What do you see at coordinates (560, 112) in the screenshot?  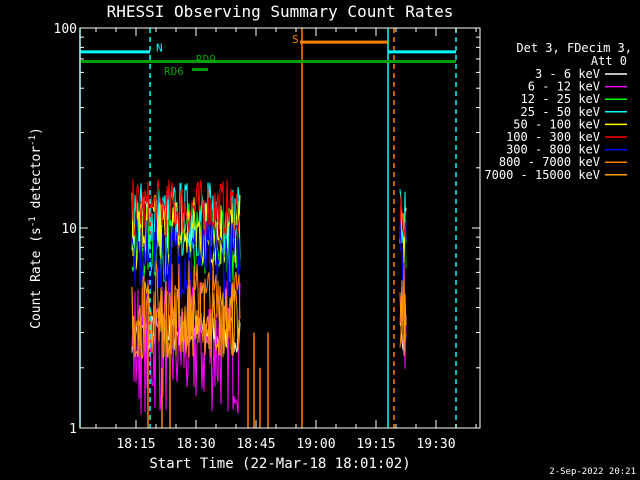 I see `legend-entry-label: 25 - 50 keV` at bounding box center [560, 112].